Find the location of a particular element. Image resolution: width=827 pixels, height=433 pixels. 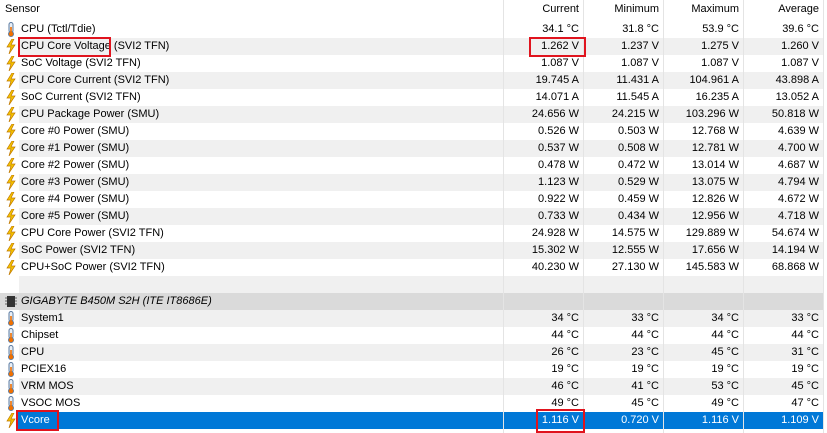

value-minimum: 1.237 V is located at coordinates (640, 46).